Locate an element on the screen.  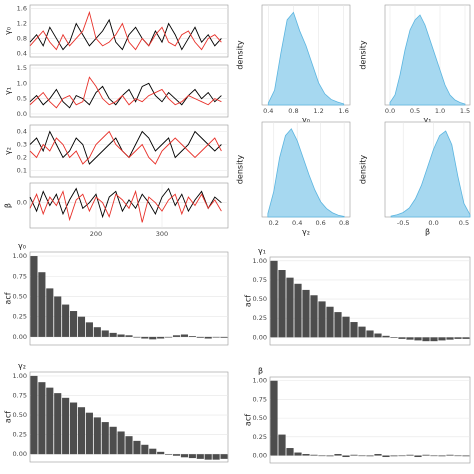
x-tick-label: 0.0 is located at coordinates (433, 223).